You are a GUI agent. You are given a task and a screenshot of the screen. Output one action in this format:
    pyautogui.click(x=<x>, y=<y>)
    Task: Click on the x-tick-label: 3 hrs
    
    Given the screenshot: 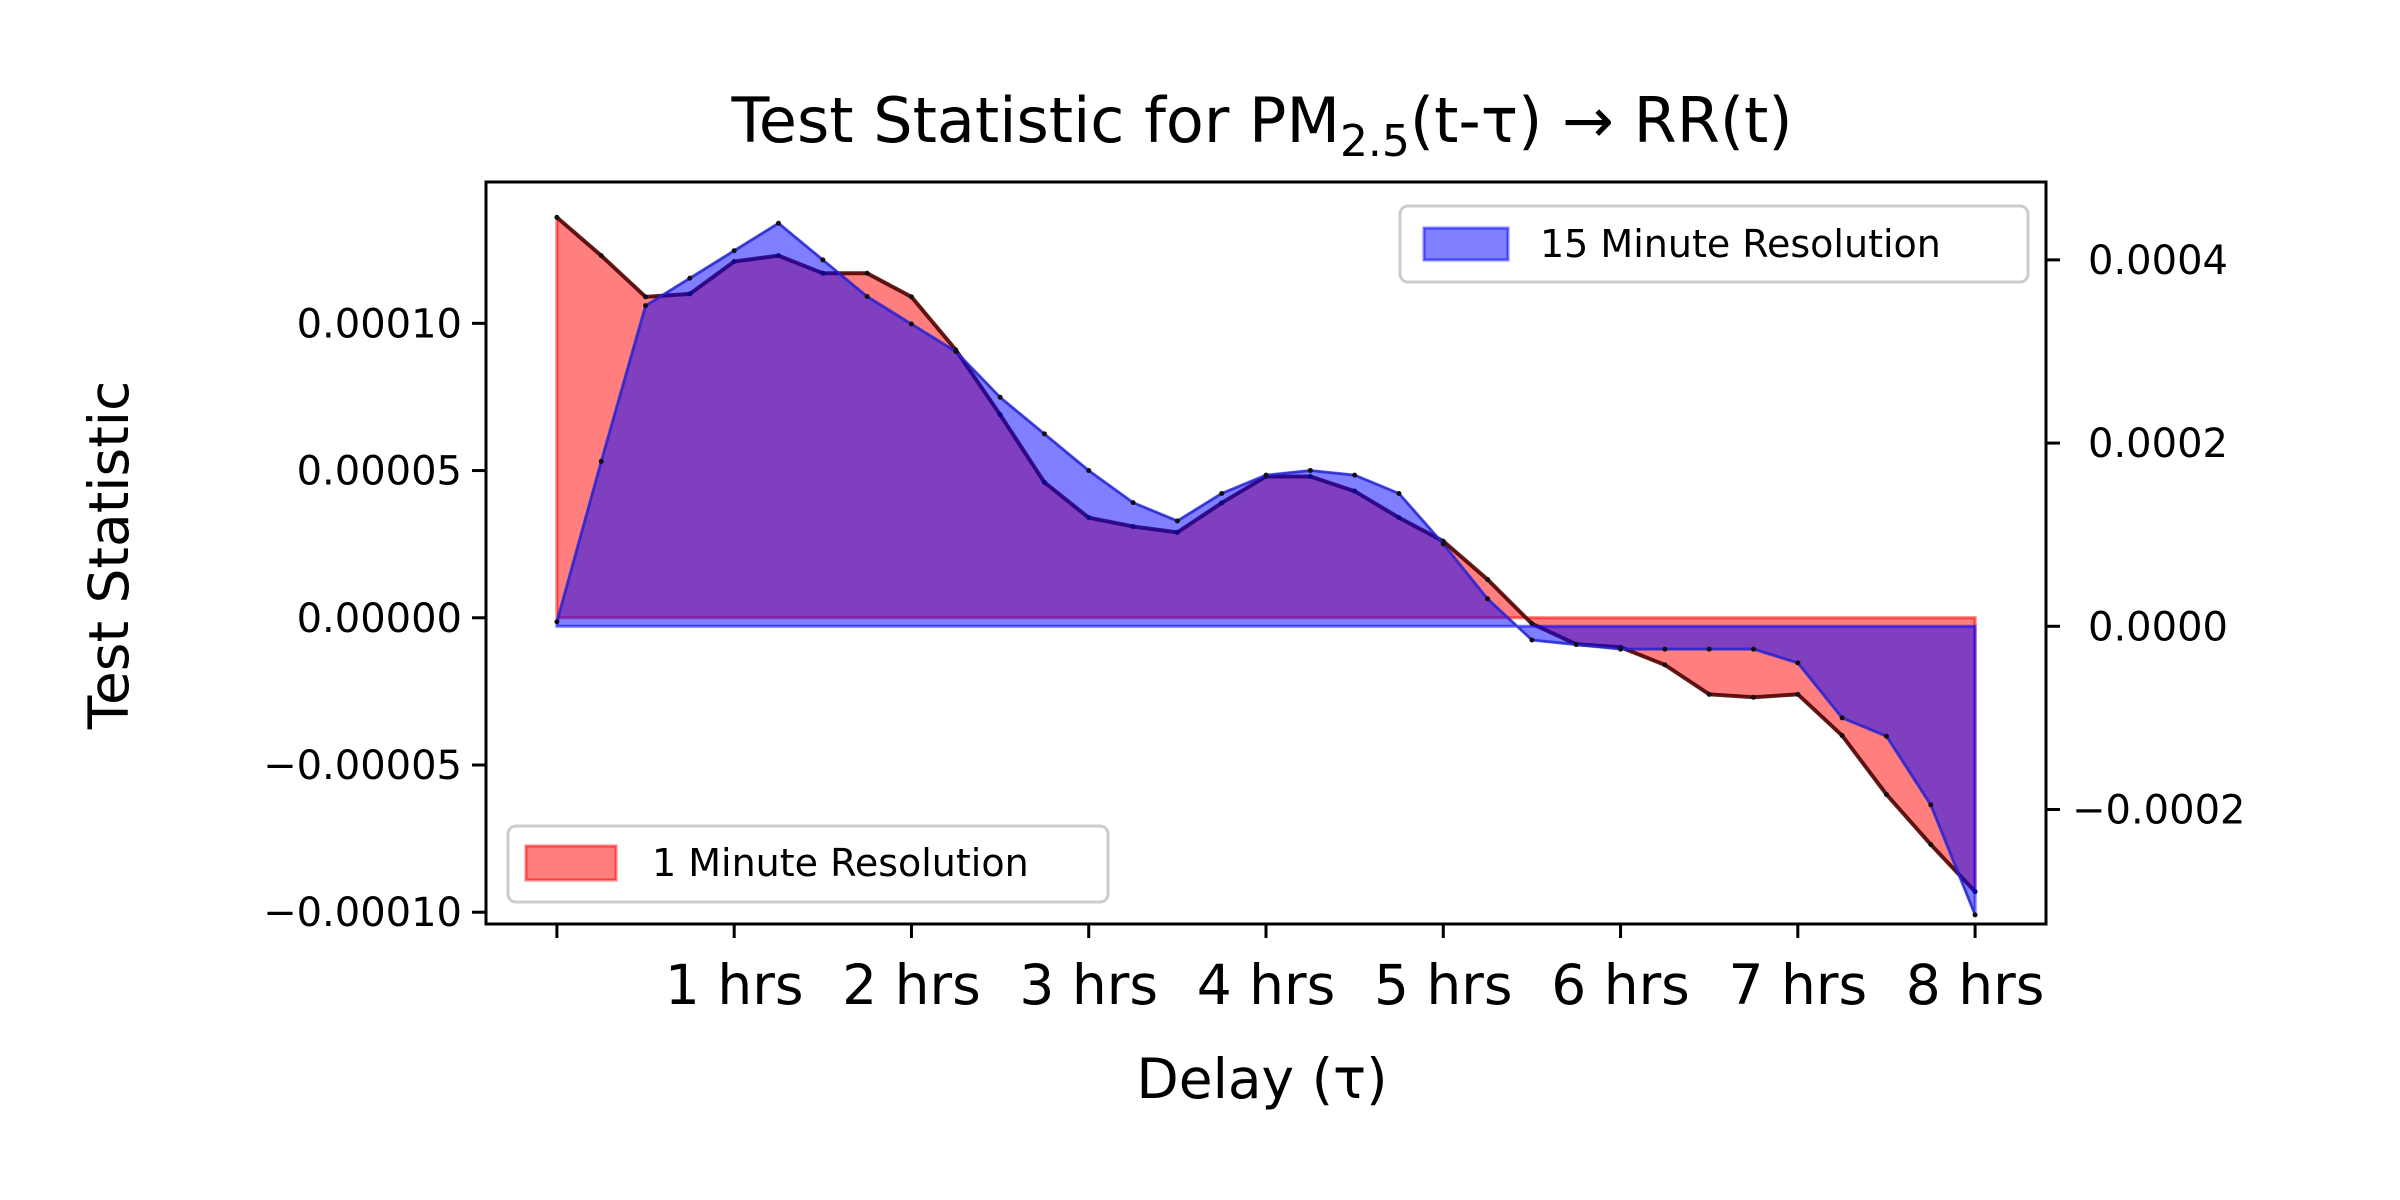 What is the action you would take?
    pyautogui.click(x=1088, y=985)
    